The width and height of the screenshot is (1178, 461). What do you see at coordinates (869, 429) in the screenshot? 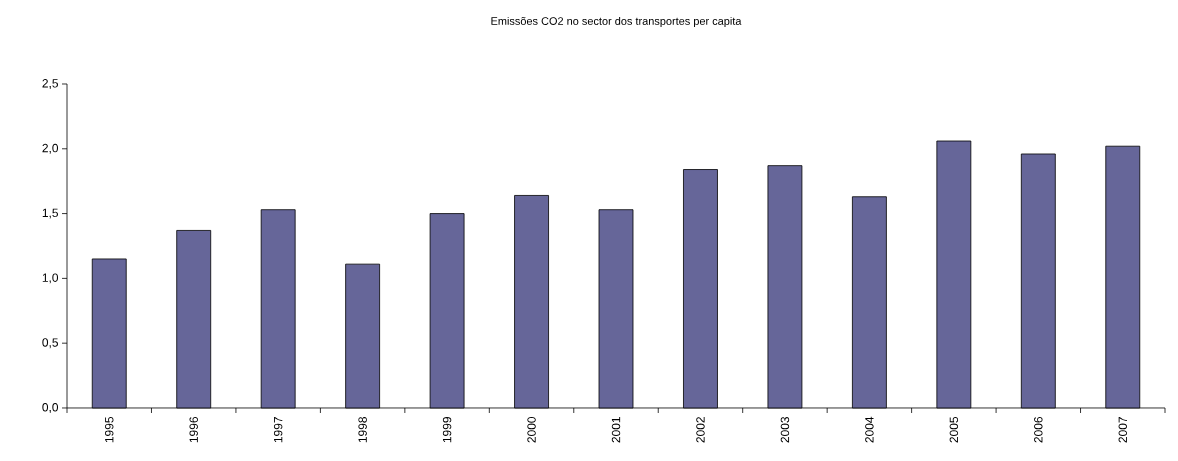
I see `x-tick-label: 2004` at bounding box center [869, 429].